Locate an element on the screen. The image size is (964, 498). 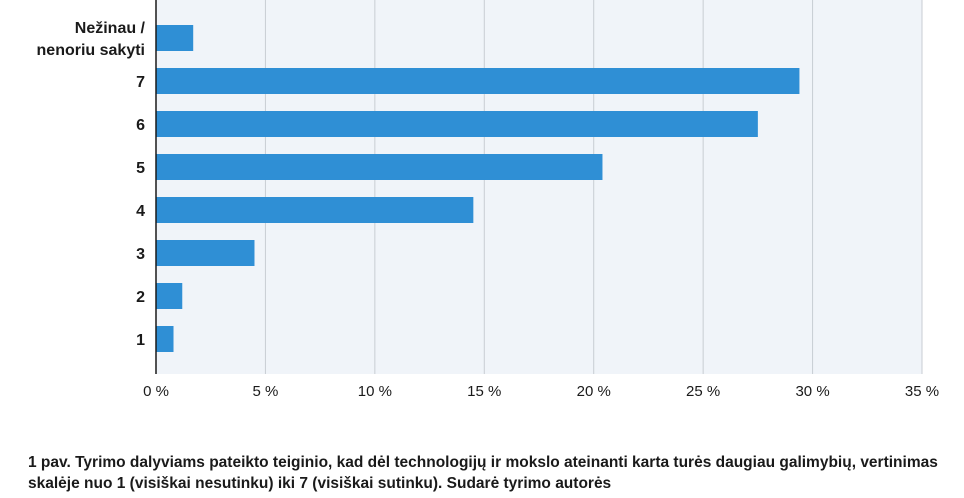
category-label: 5 is located at coordinates (140, 168).